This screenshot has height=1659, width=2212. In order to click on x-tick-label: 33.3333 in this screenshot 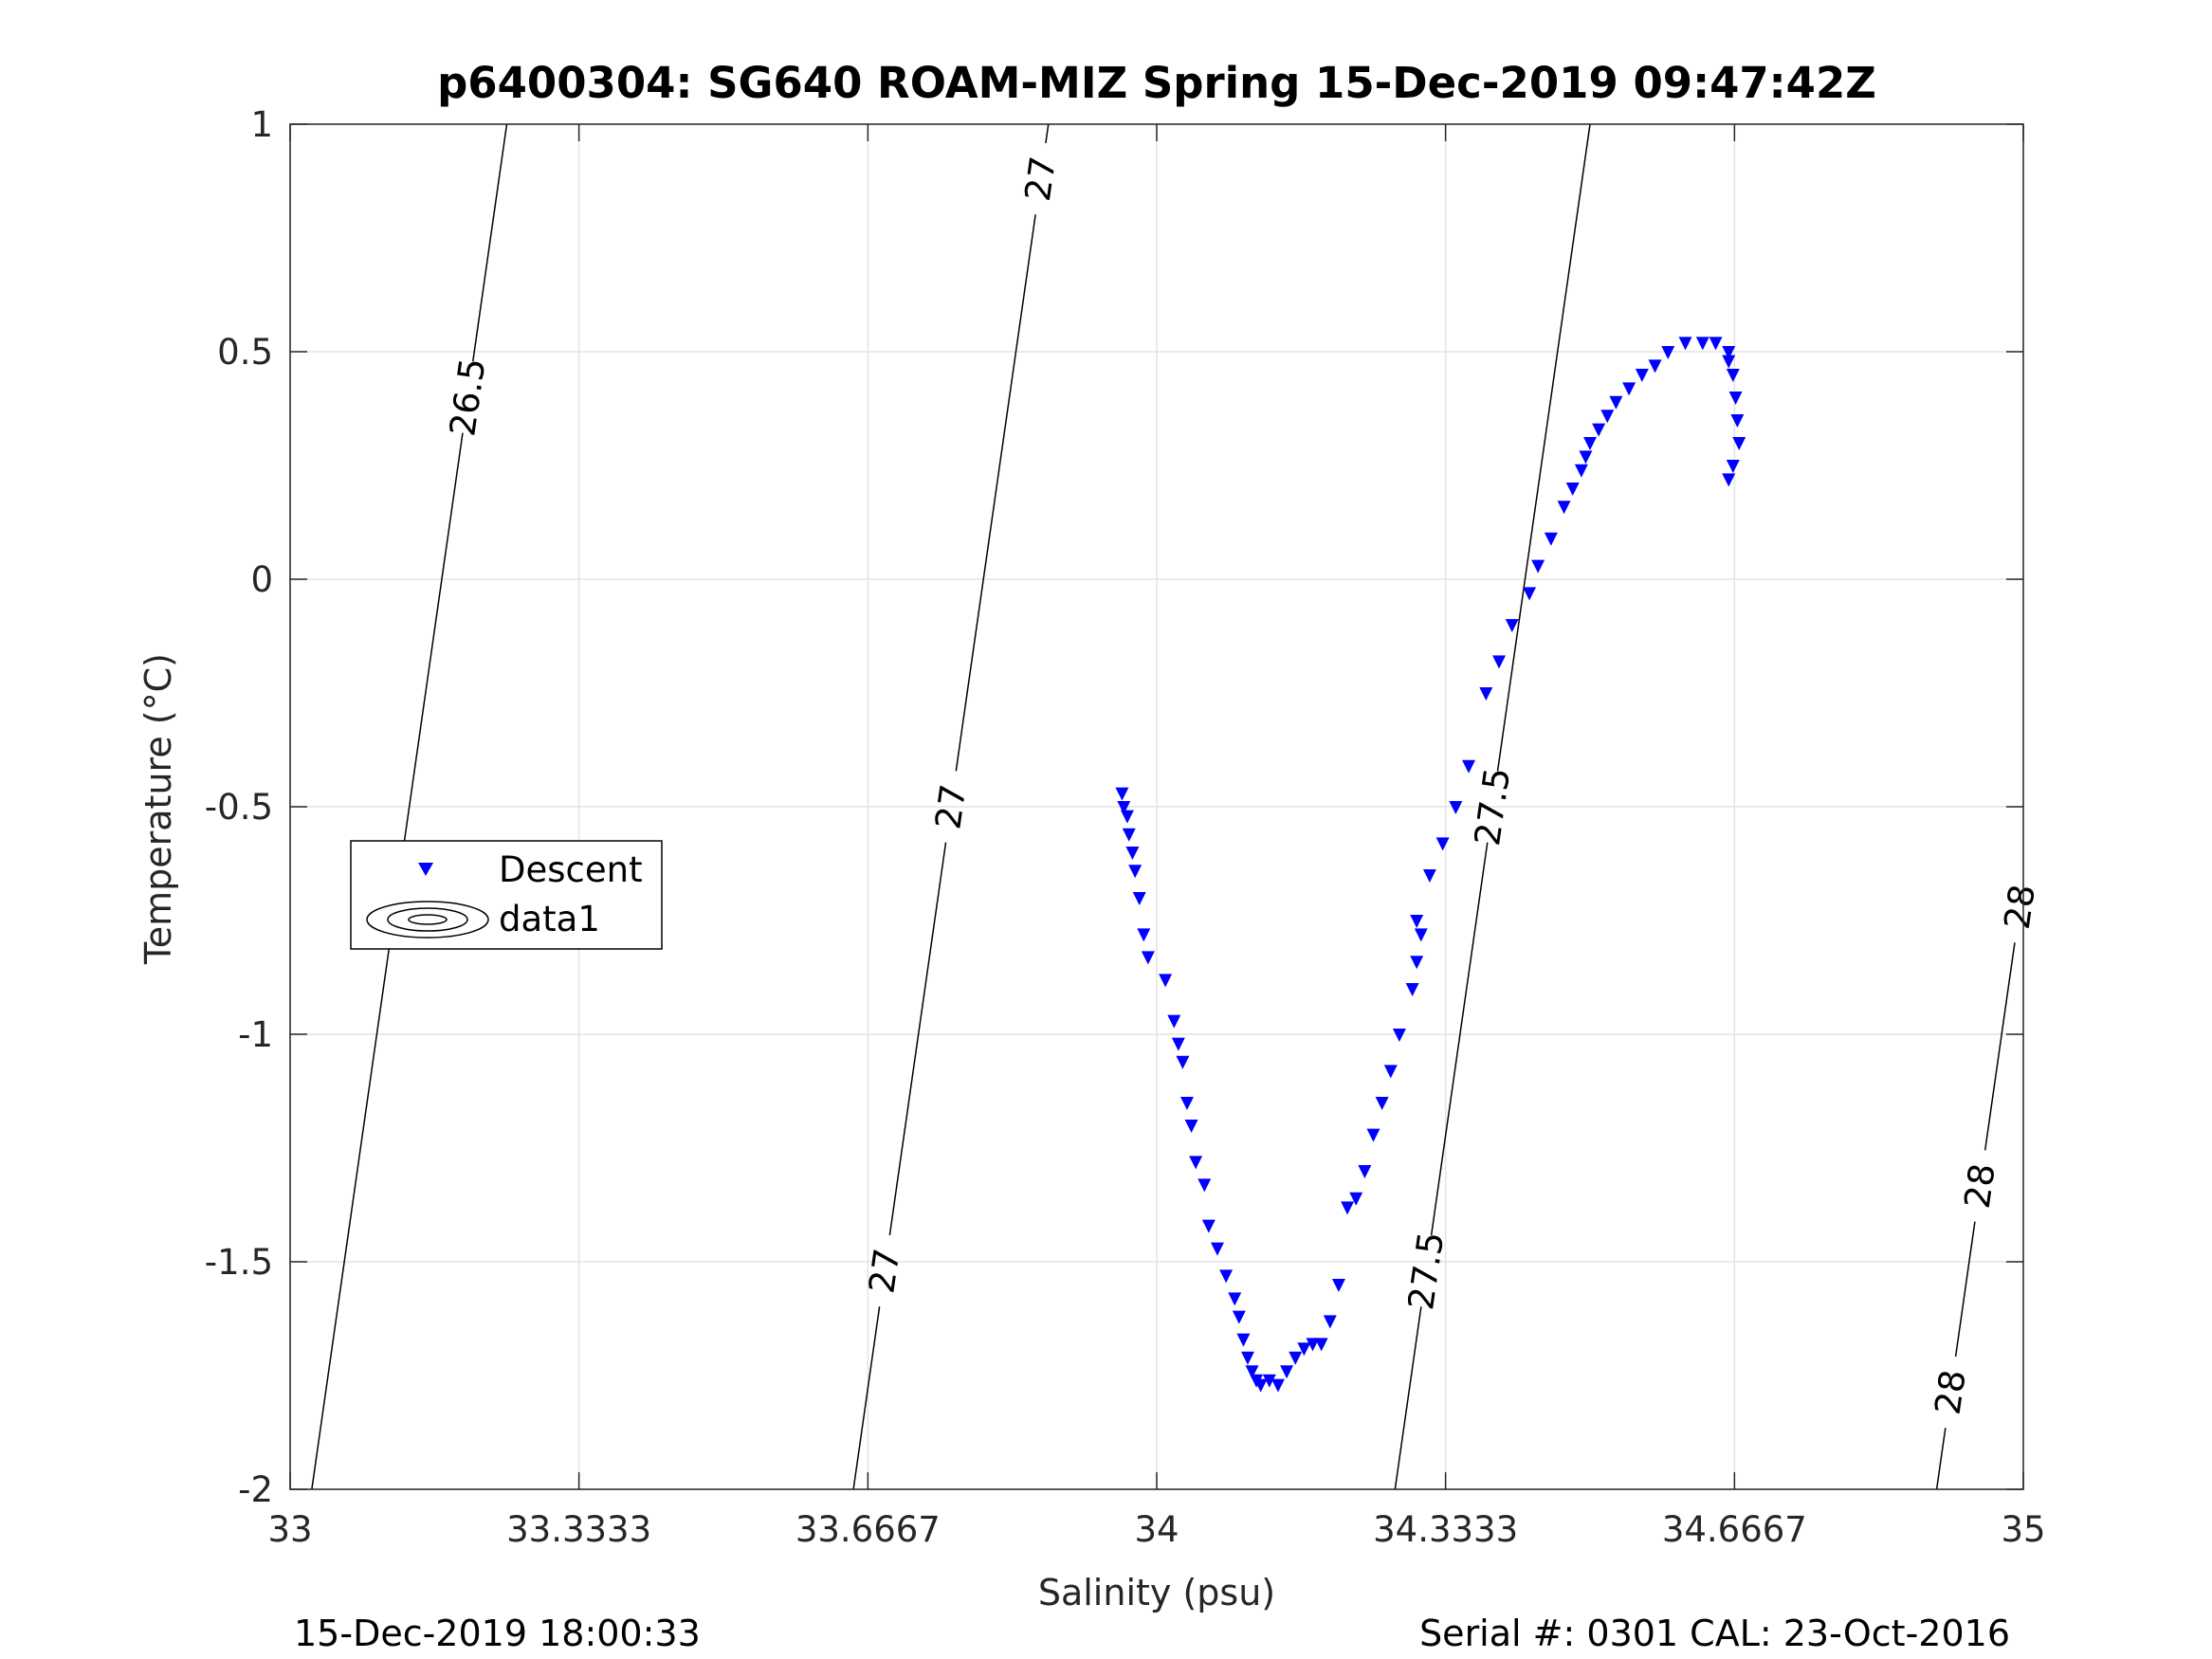, I will do `click(578, 1529)`.